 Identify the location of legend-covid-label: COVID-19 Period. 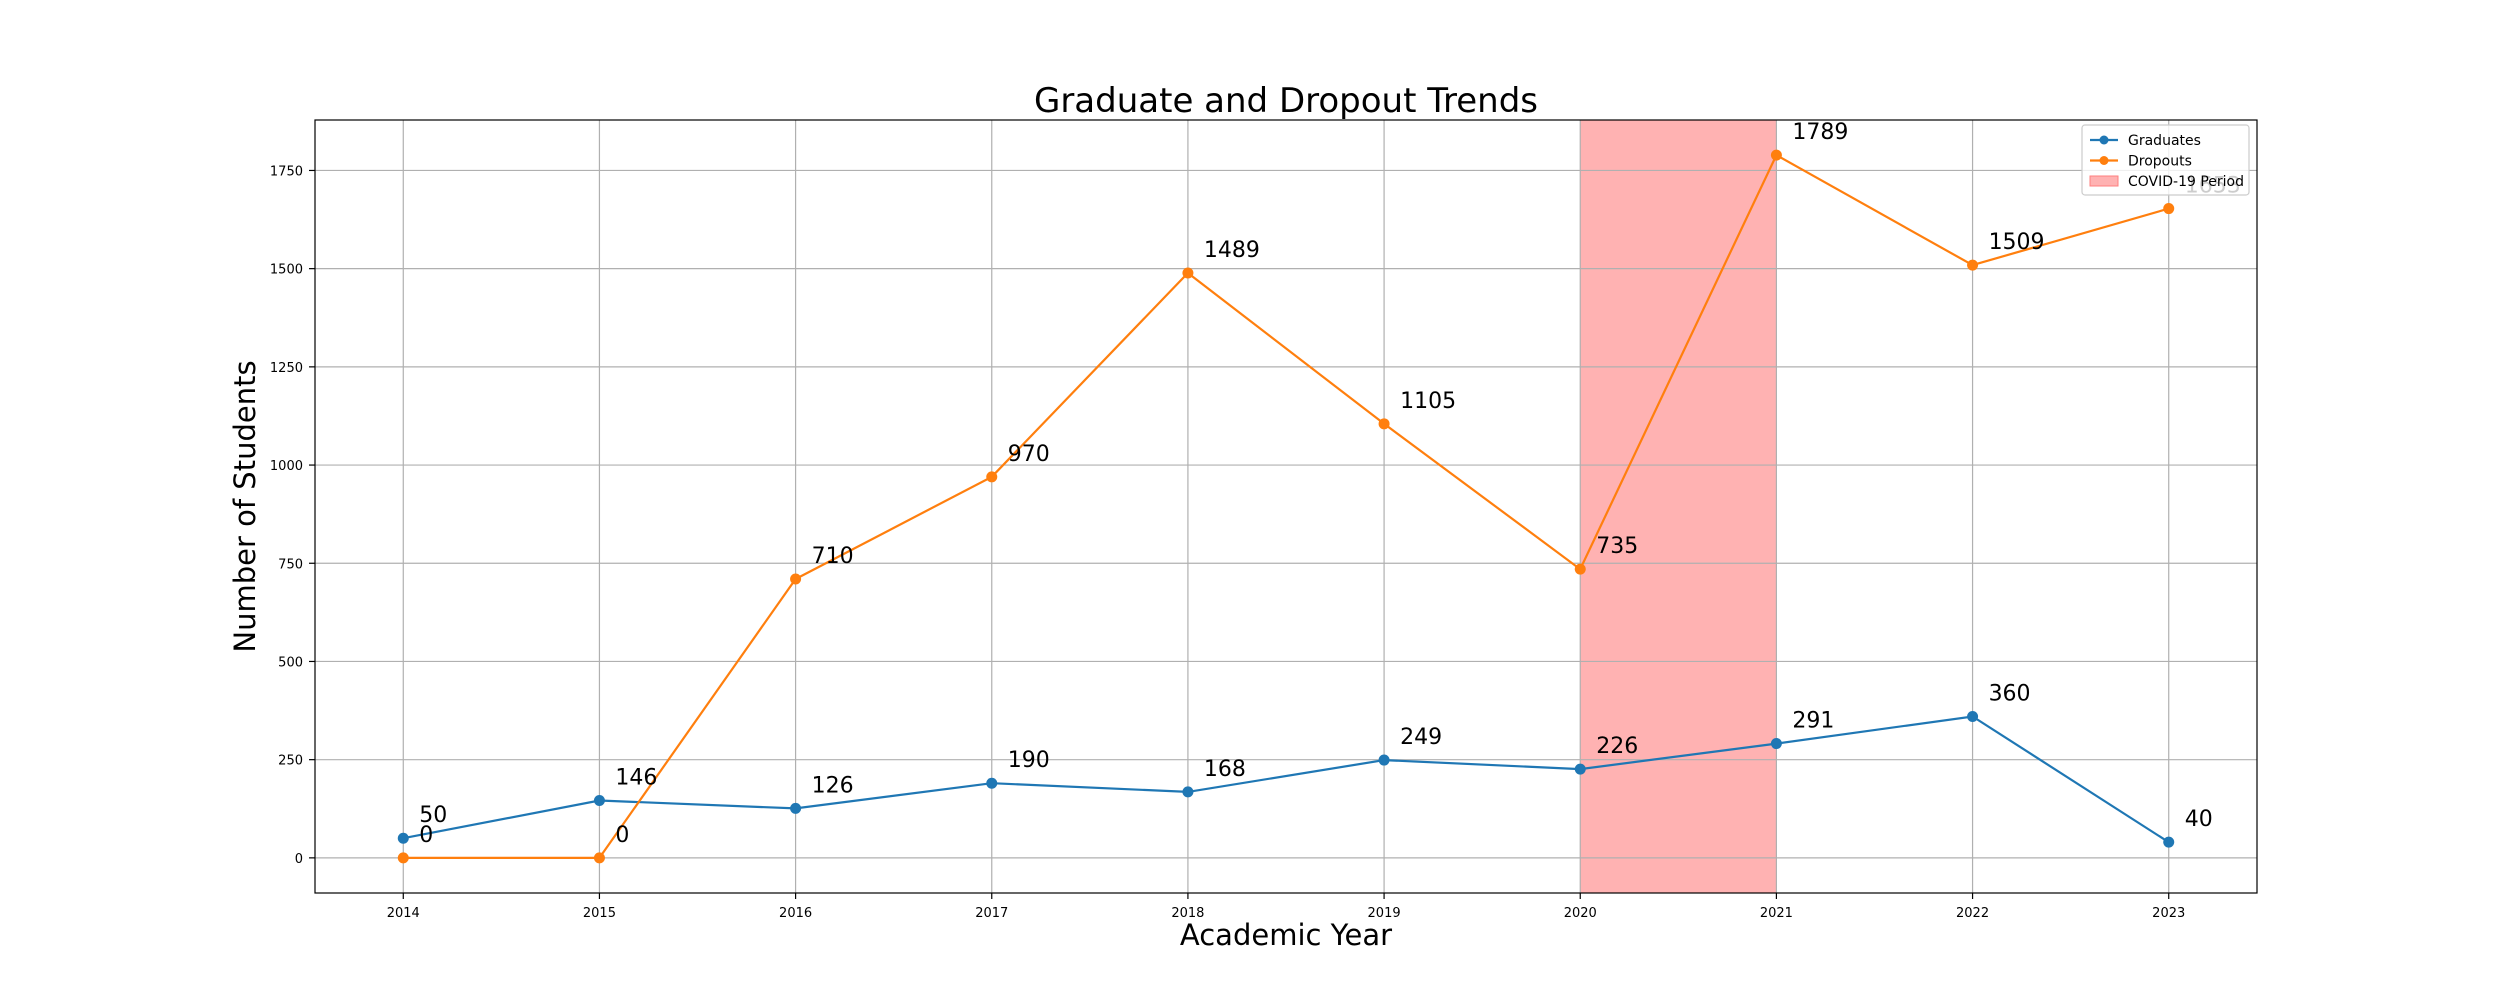
(2186, 182).